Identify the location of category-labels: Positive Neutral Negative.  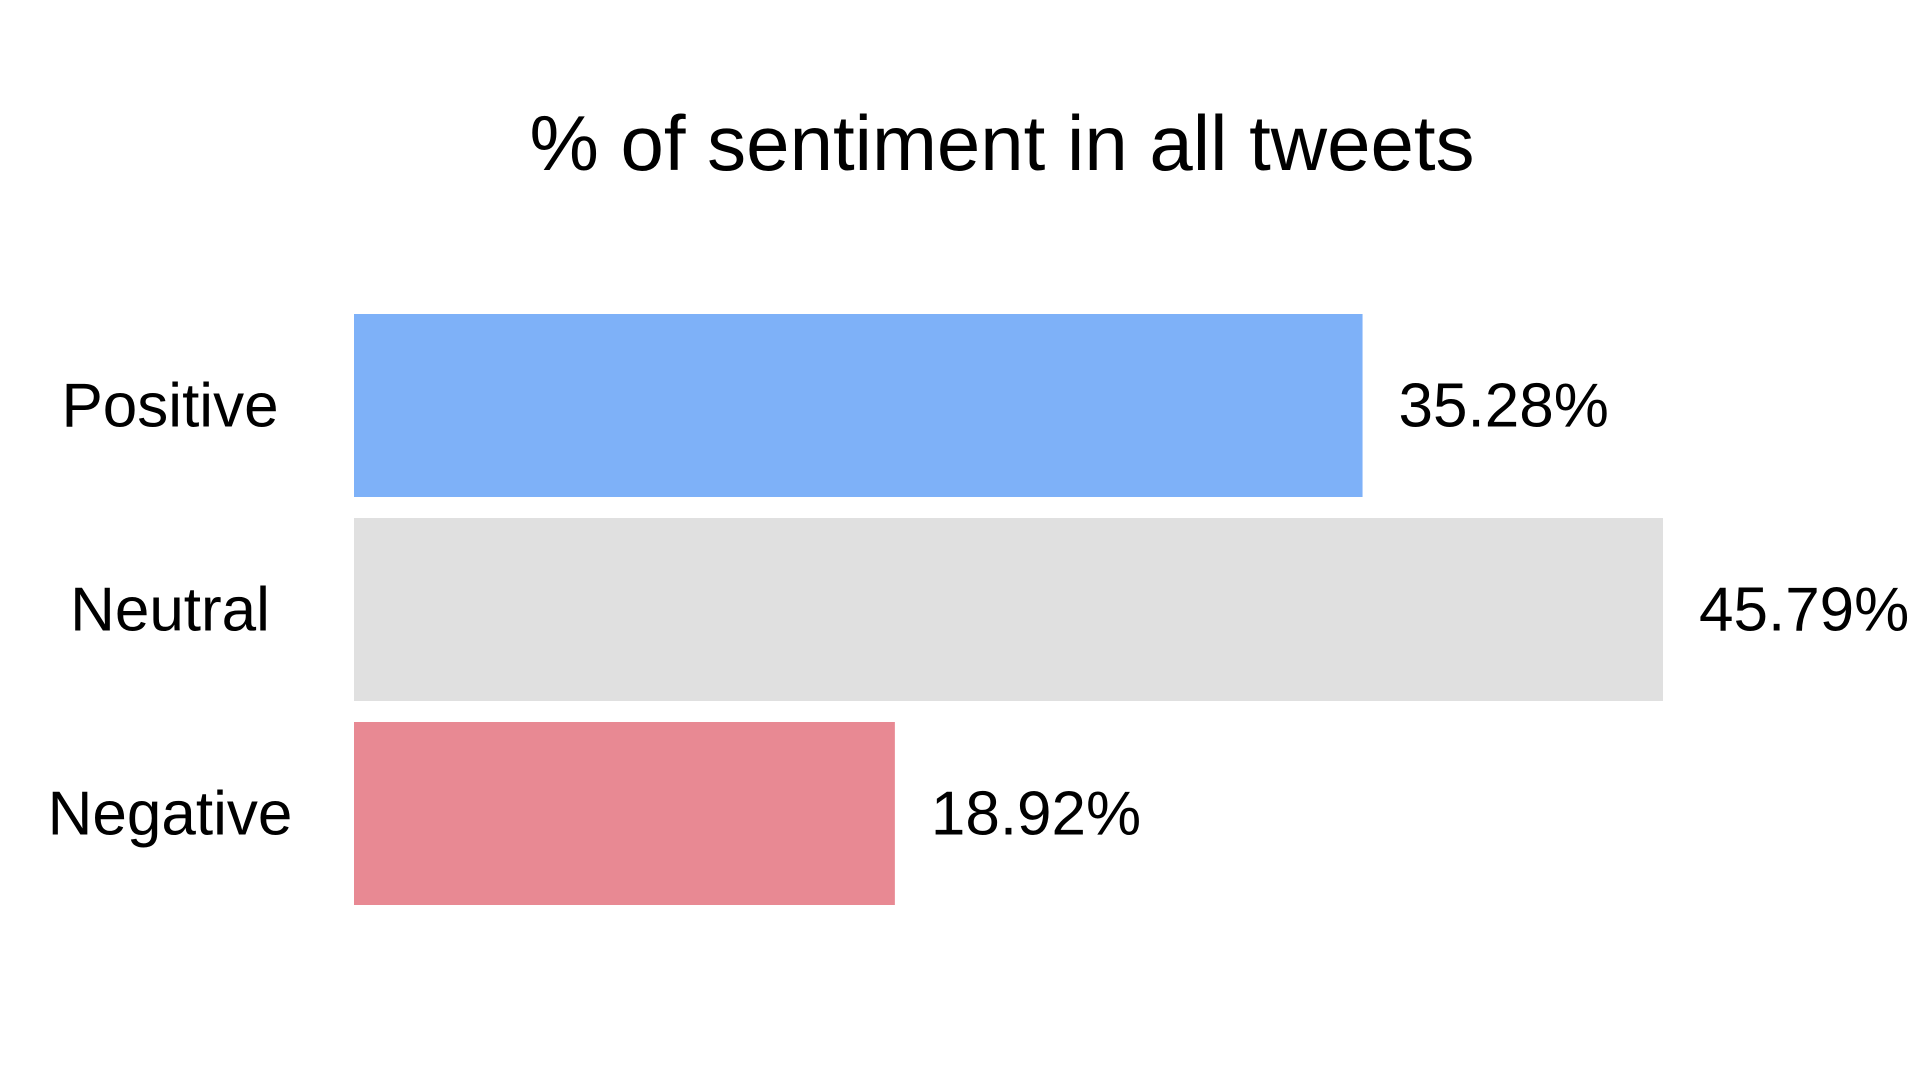
(170, 610).